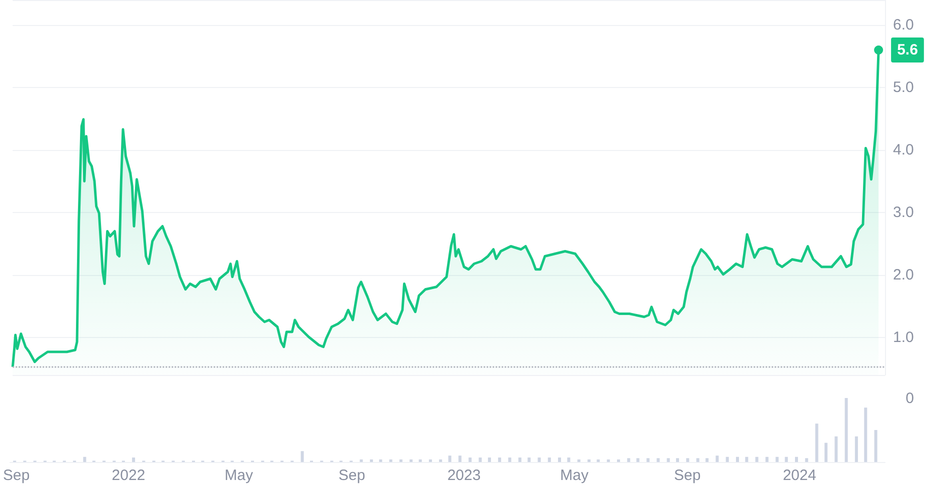 This screenshot has width=928, height=495. Describe the element at coordinates (903, 25) in the screenshot. I see `y-tick-label: 6.0` at that location.